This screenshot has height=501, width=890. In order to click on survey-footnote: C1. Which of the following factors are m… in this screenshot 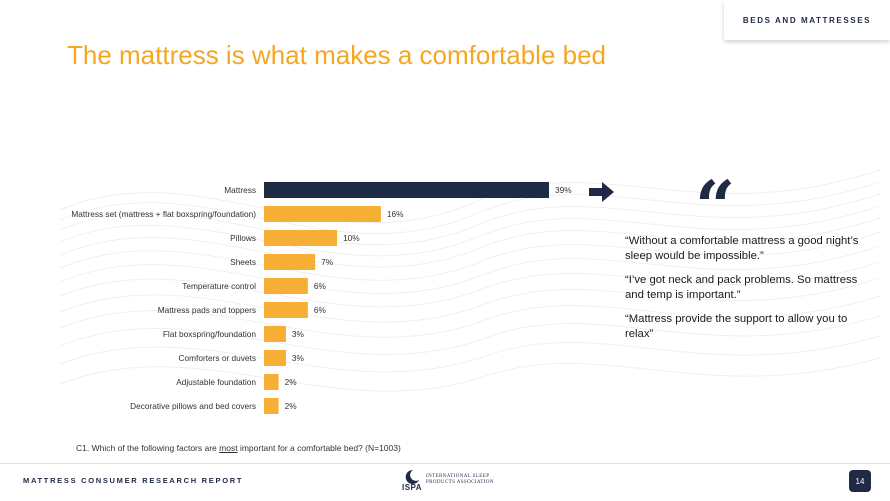, I will do `click(238, 448)`.